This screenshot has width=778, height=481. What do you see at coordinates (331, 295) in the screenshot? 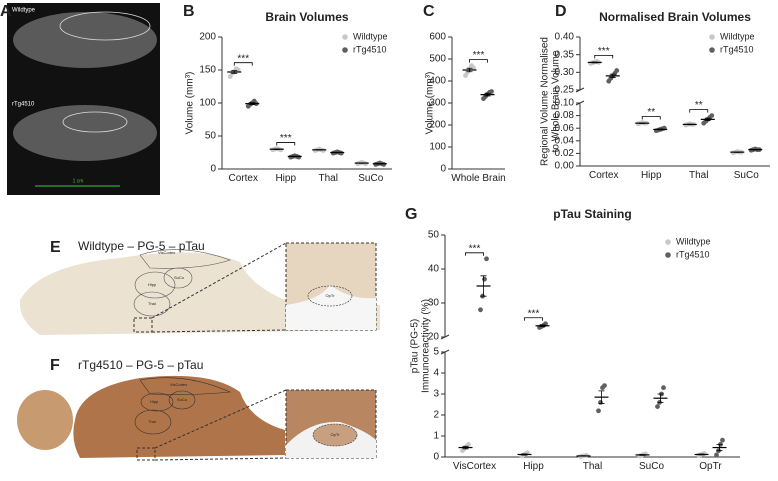
I see `region-label: OpTr` at bounding box center [331, 295].